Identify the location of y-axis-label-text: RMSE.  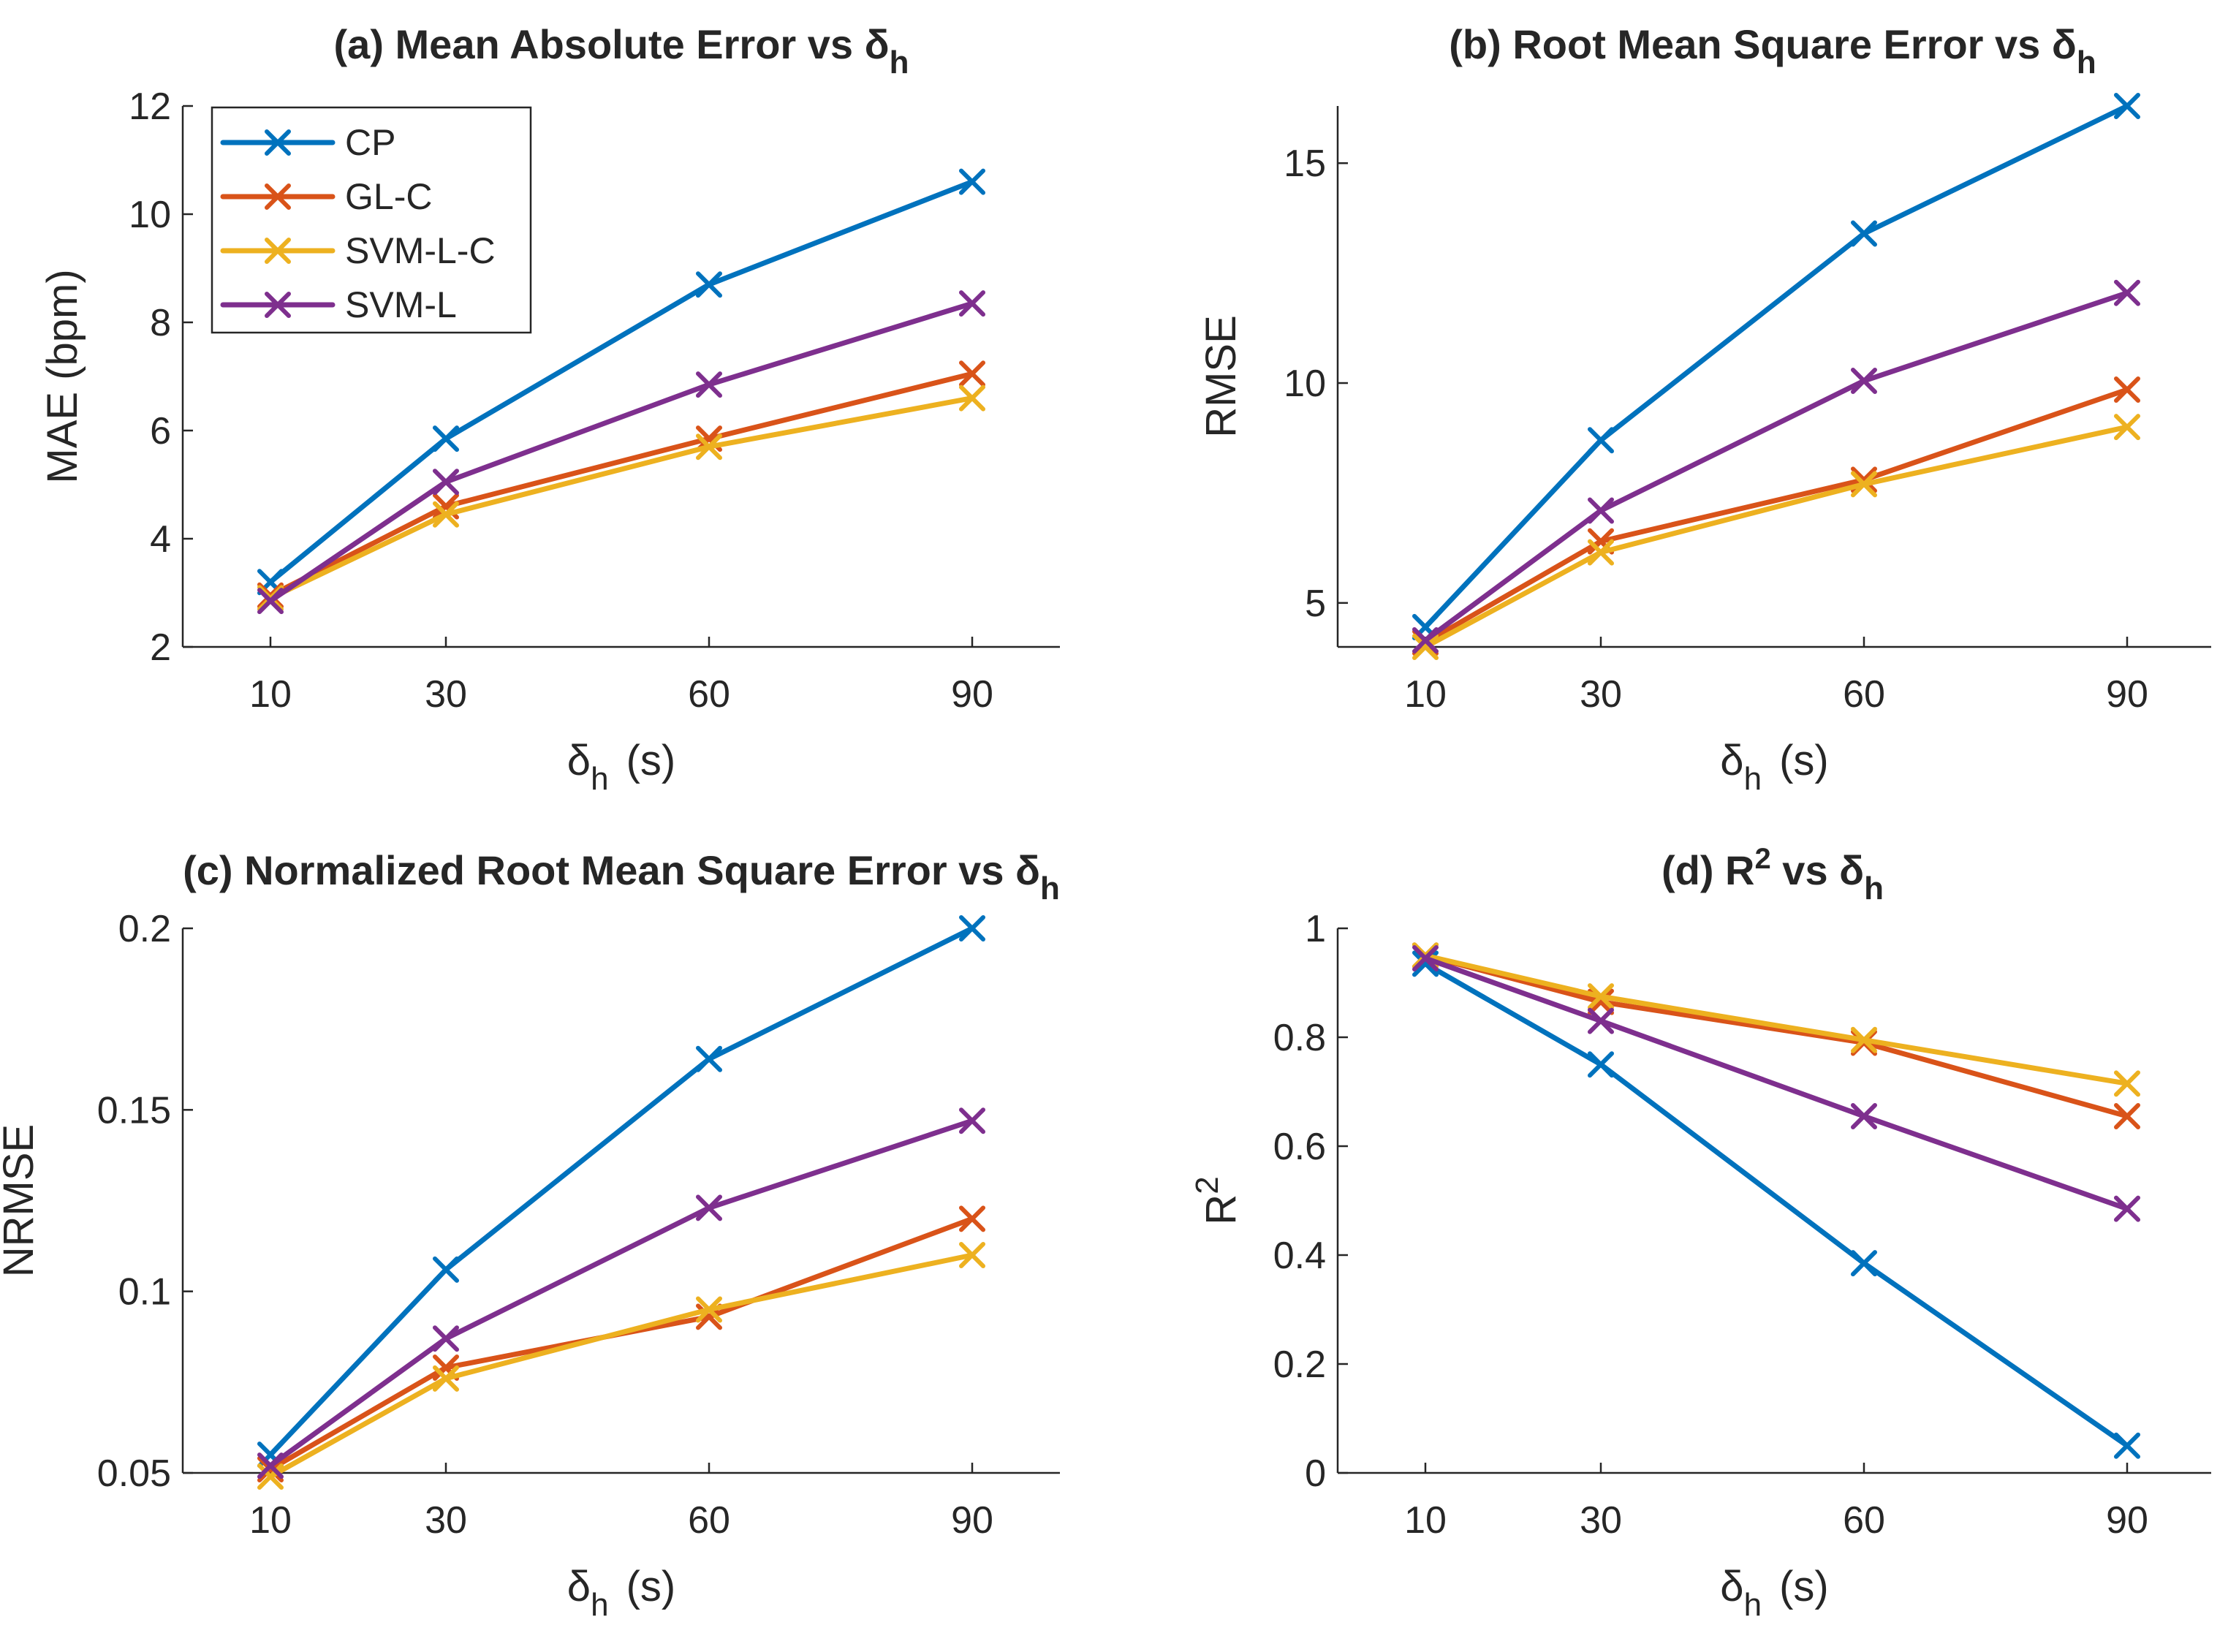
(1221, 376).